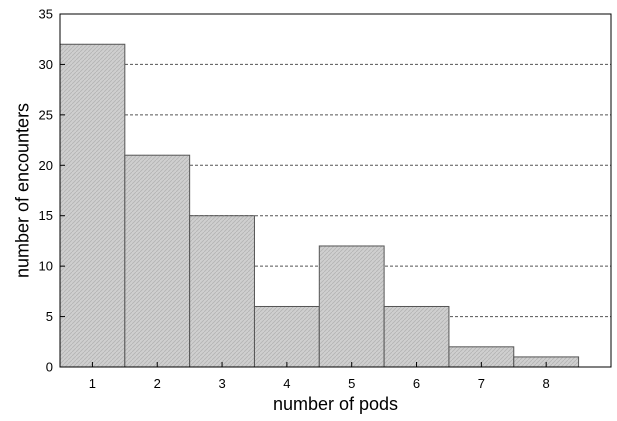 The image size is (617, 421). What do you see at coordinates (52, 191) in the screenshot?
I see `y-axis-ticks: 0 5 10 15 20 25 30 35` at bounding box center [52, 191].